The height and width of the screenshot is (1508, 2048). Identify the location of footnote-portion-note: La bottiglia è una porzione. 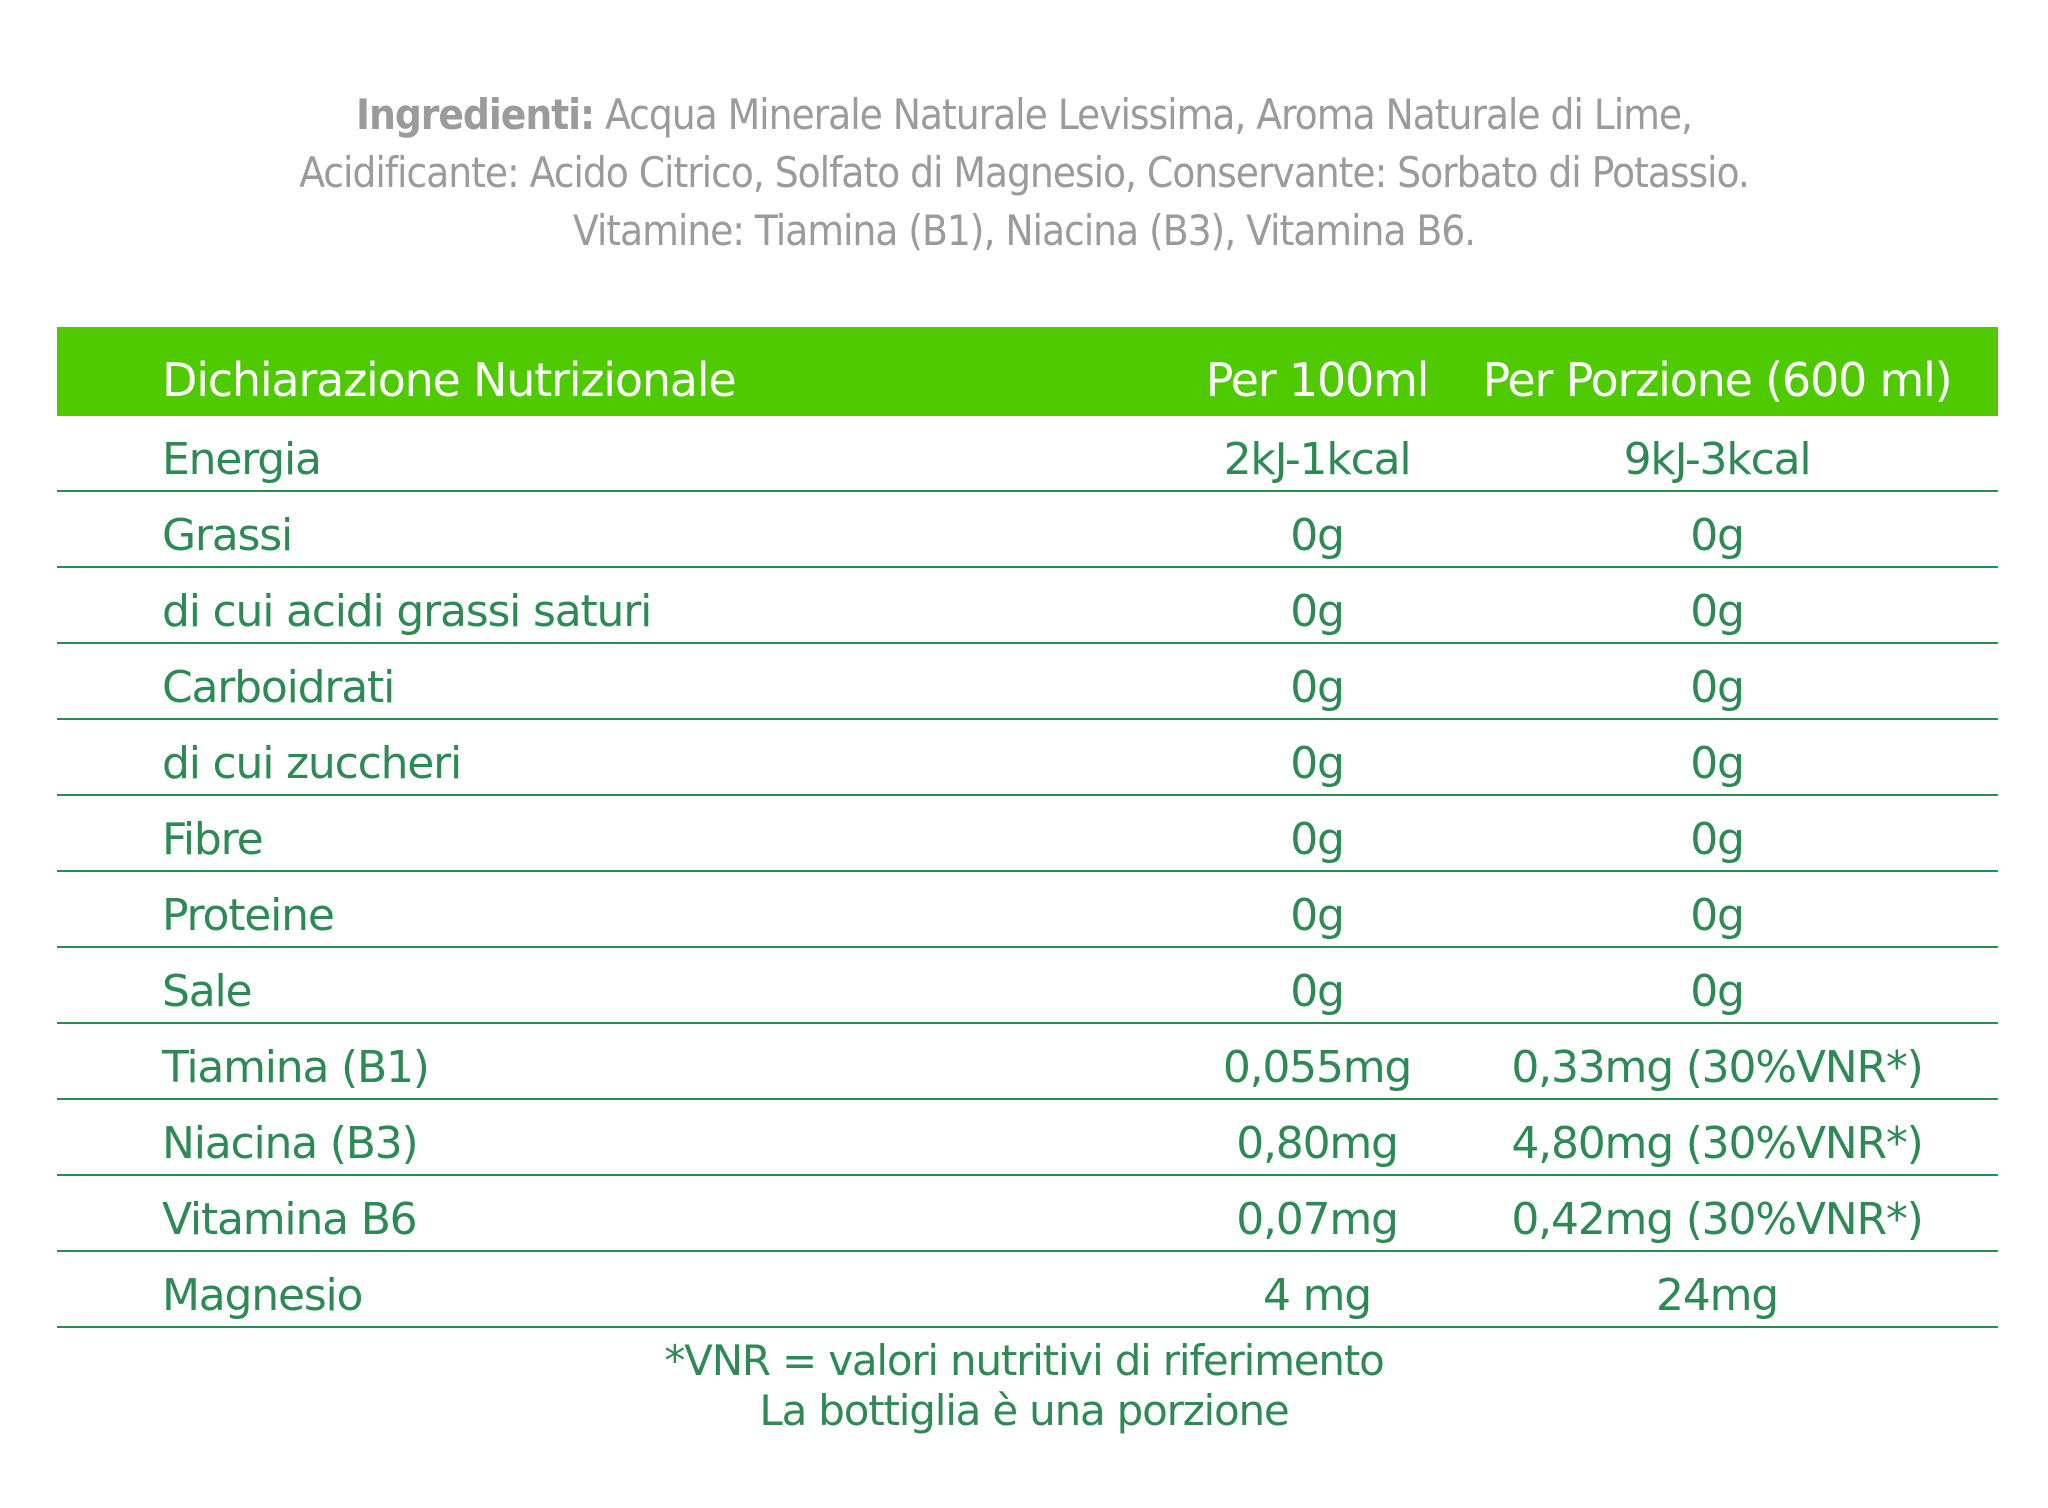
(1024, 1410).